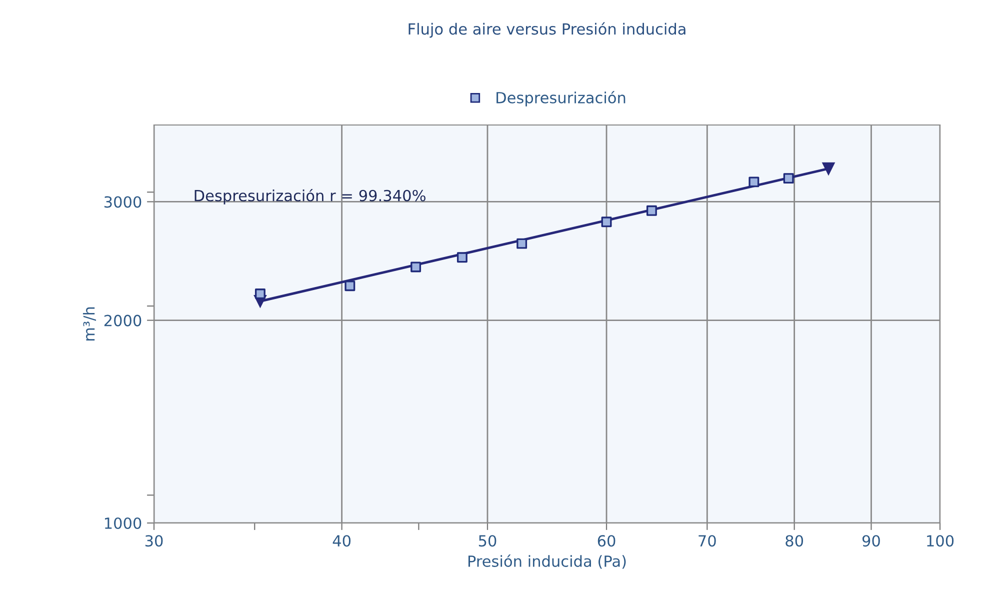 The image size is (983, 614). What do you see at coordinates (310, 196) in the screenshot?
I see `annotation: Despresurización r = 99.340%` at bounding box center [310, 196].